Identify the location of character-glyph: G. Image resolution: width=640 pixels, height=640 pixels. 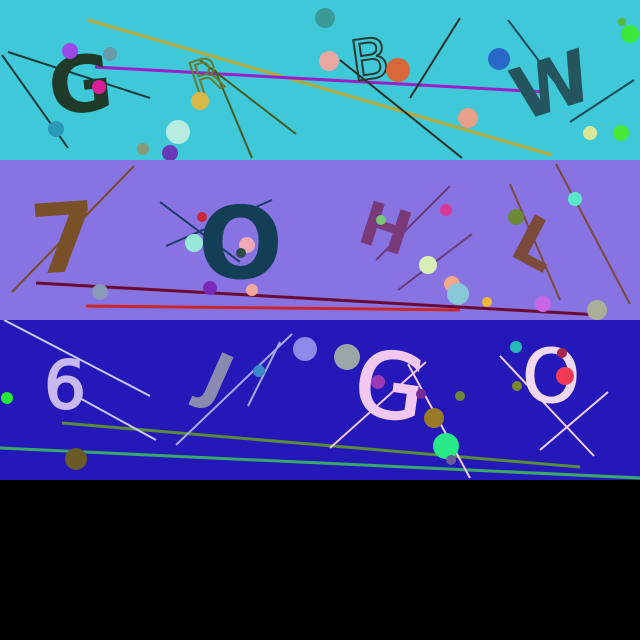
(390, 387).